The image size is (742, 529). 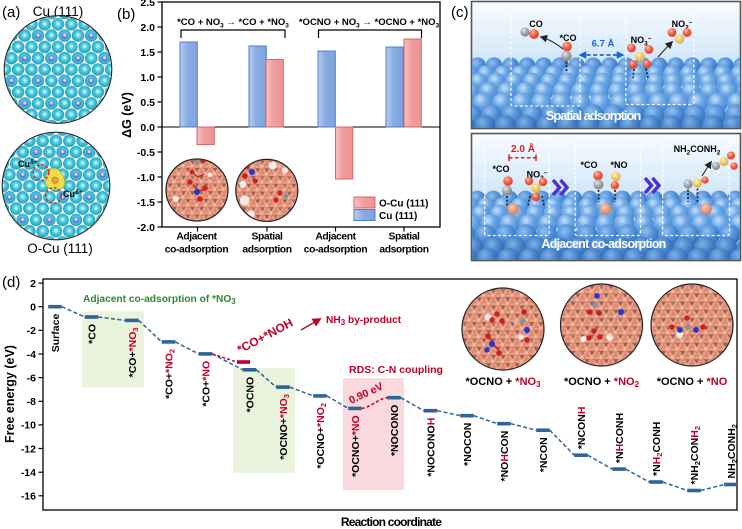 I want to click on svg-text: *NHCONH, so click(x=620, y=438).